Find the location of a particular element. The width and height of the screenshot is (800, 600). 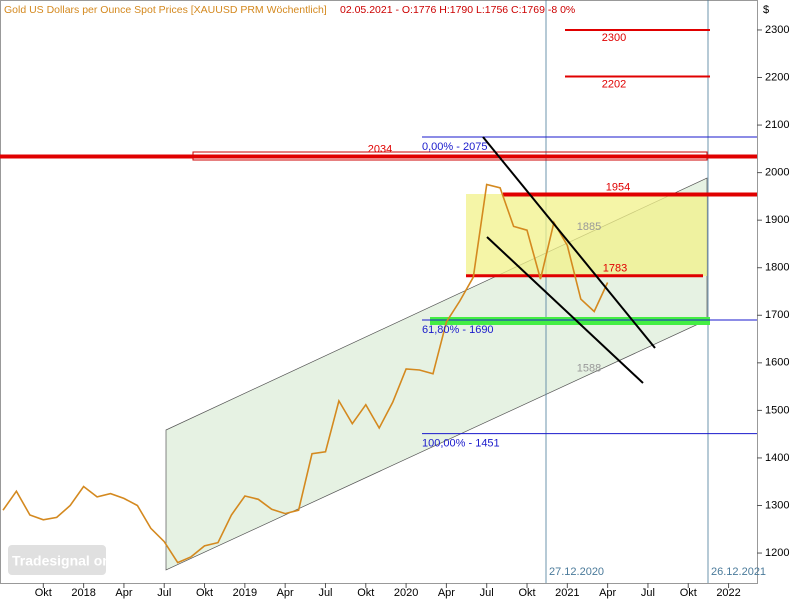

level-label: 2202 is located at coordinates (614, 84).